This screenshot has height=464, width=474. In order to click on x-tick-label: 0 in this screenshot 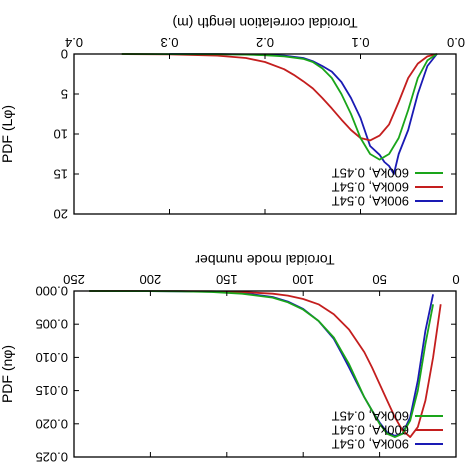, I will do `click(455, 279)`.